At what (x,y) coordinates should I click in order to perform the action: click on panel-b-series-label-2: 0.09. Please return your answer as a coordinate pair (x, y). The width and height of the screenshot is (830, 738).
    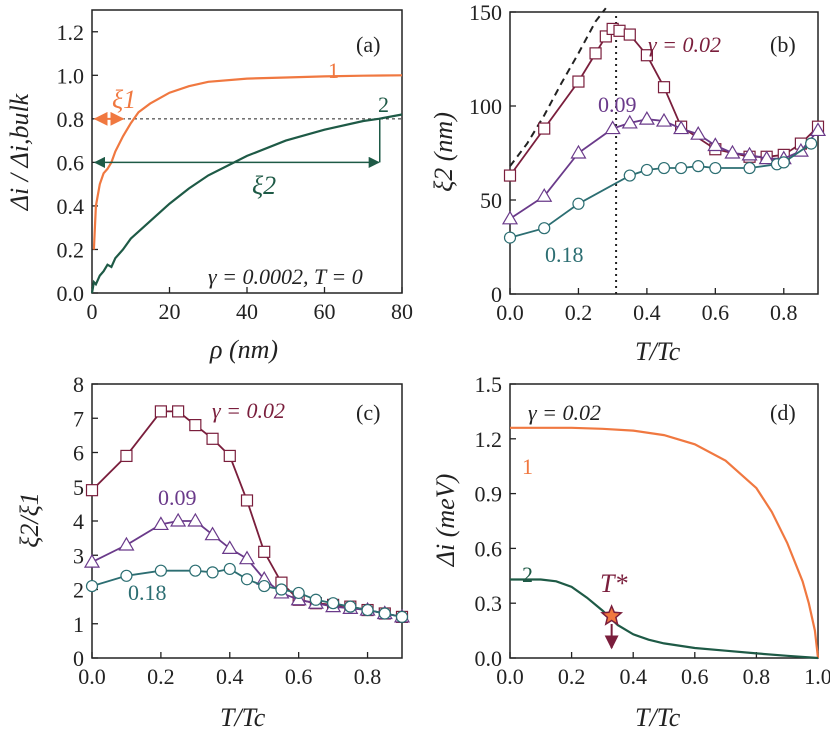
    Looking at the image, I should click on (617, 104).